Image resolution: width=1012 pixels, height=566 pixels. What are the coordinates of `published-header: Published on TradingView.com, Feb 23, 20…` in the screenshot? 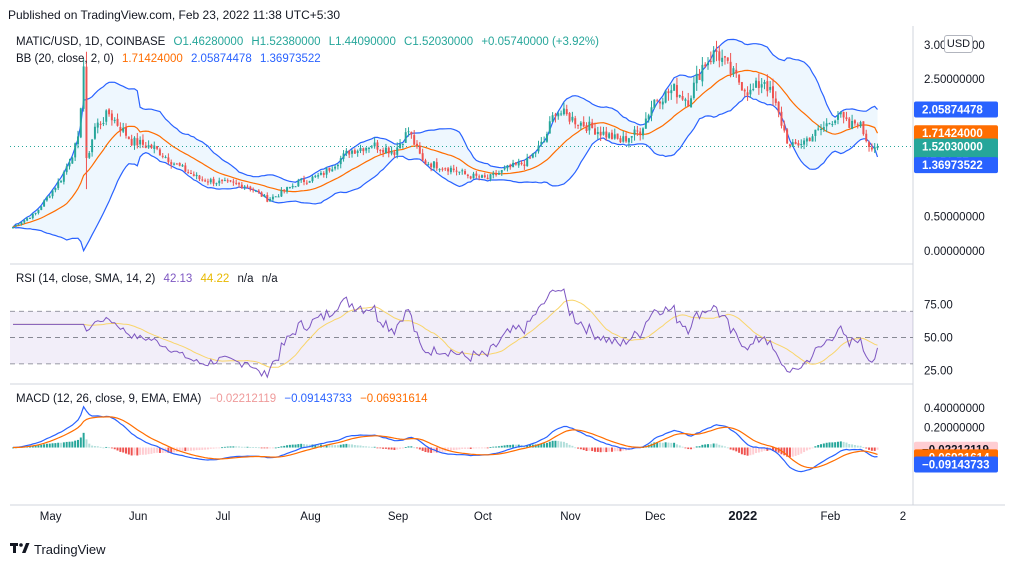 It's located at (174, 15).